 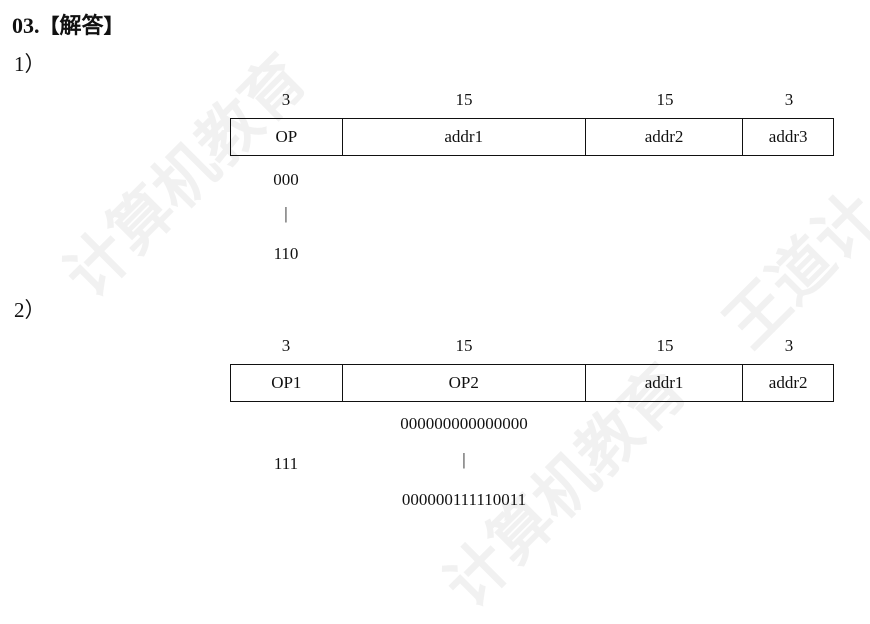 What do you see at coordinates (665, 99) in the screenshot?
I see `part1-bit-width-addr2: 15` at bounding box center [665, 99].